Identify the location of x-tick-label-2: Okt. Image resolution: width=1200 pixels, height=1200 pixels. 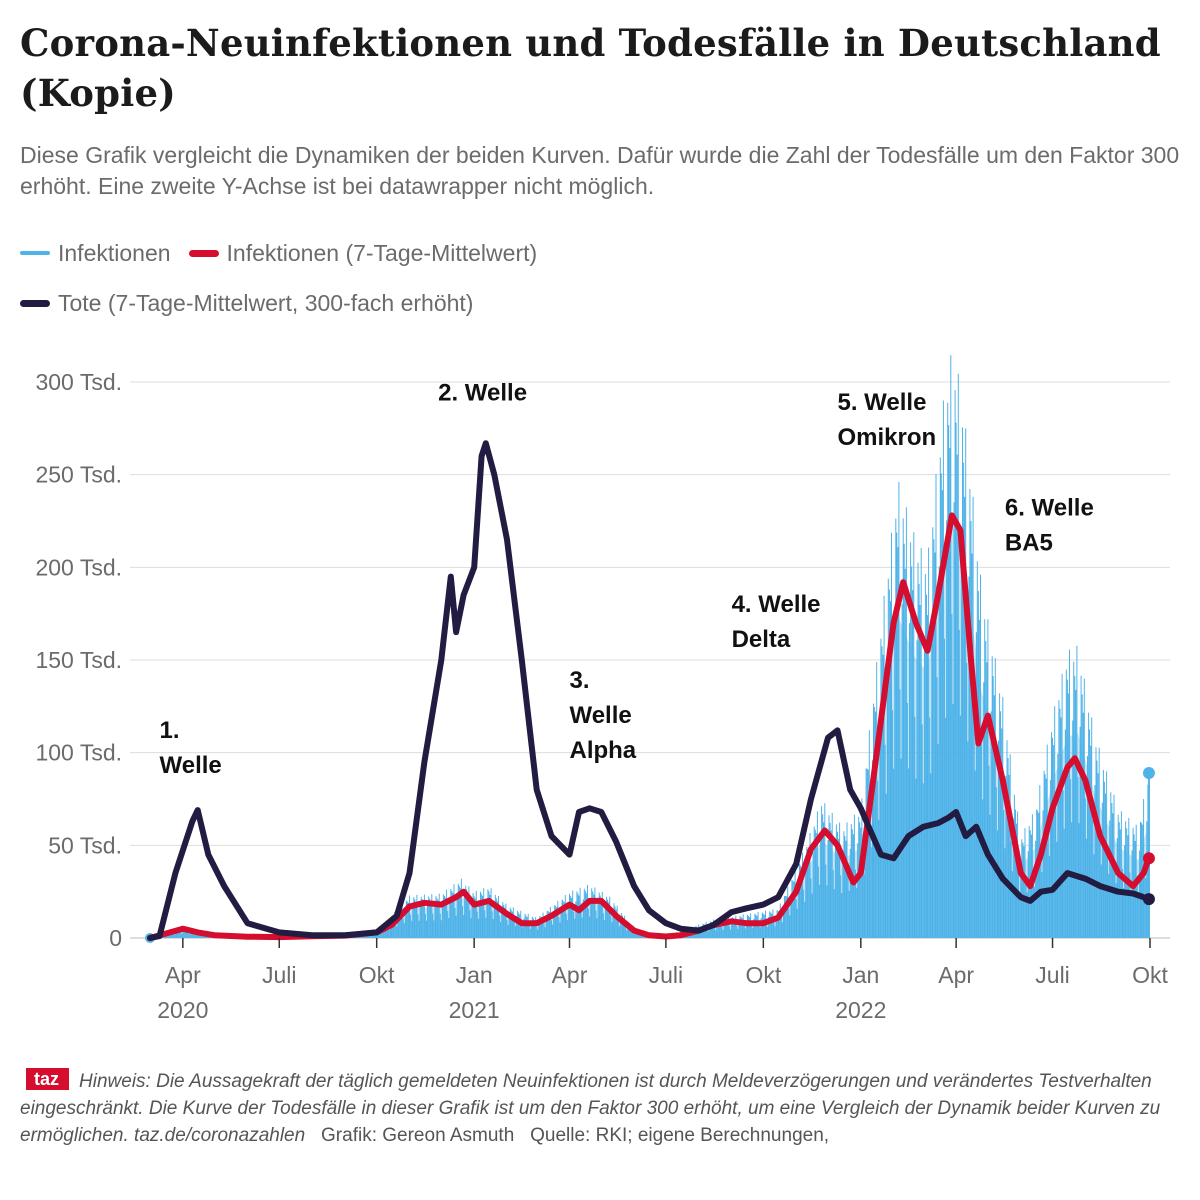
(377, 975).